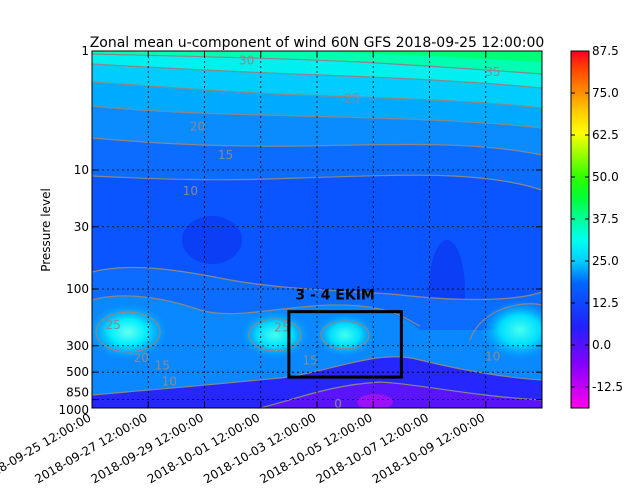  What do you see at coordinates (605, 261) in the screenshot?
I see `colorbar-tick-label: 25.0` at bounding box center [605, 261].